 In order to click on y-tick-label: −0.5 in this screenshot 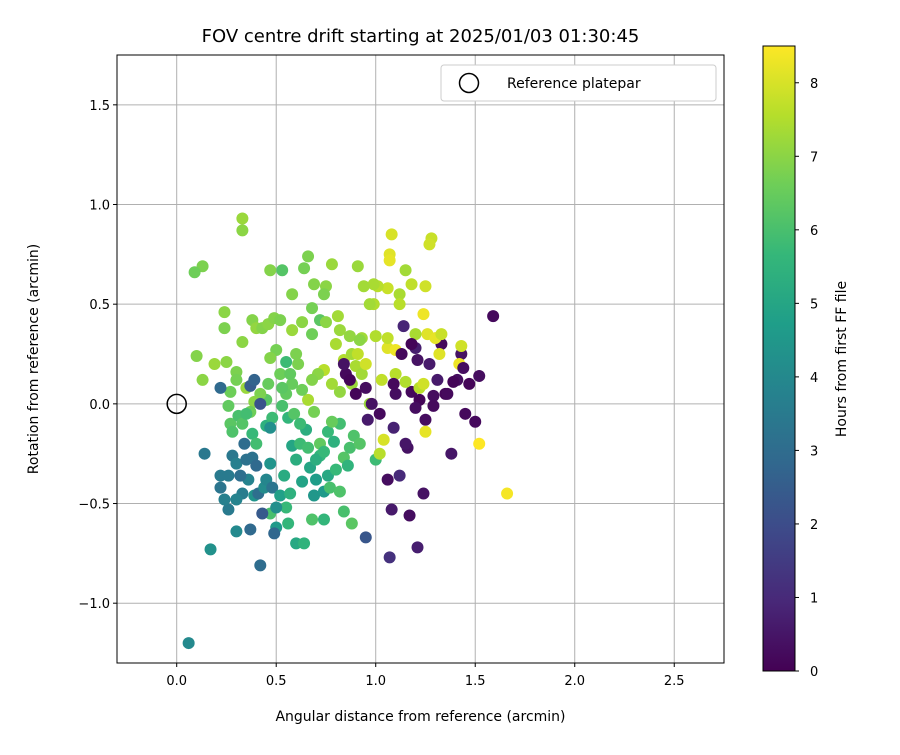, I will do `click(94, 505)`.